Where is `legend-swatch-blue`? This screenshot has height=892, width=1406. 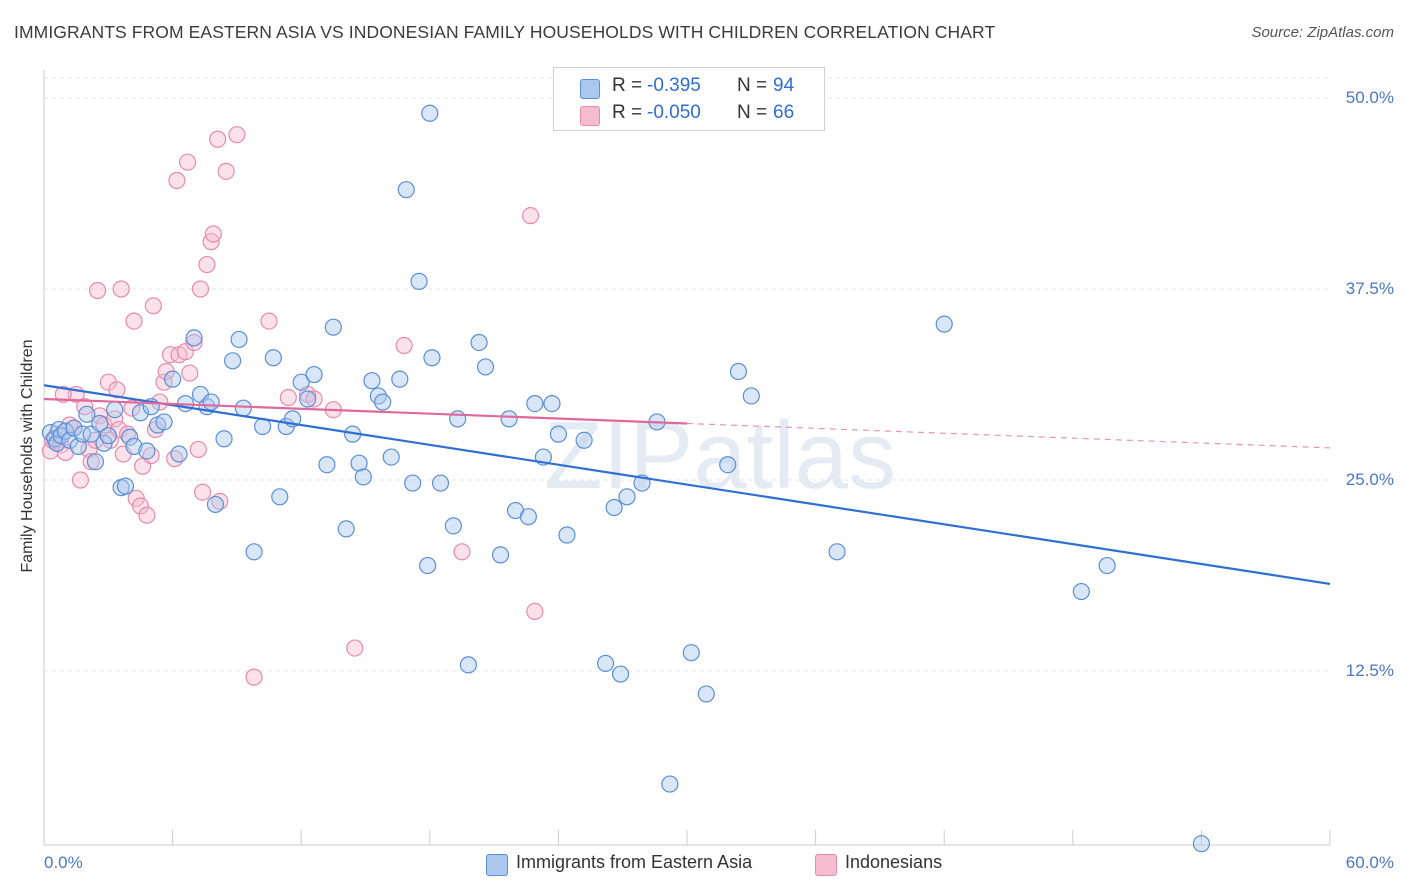 legend-swatch-blue is located at coordinates (497, 865).